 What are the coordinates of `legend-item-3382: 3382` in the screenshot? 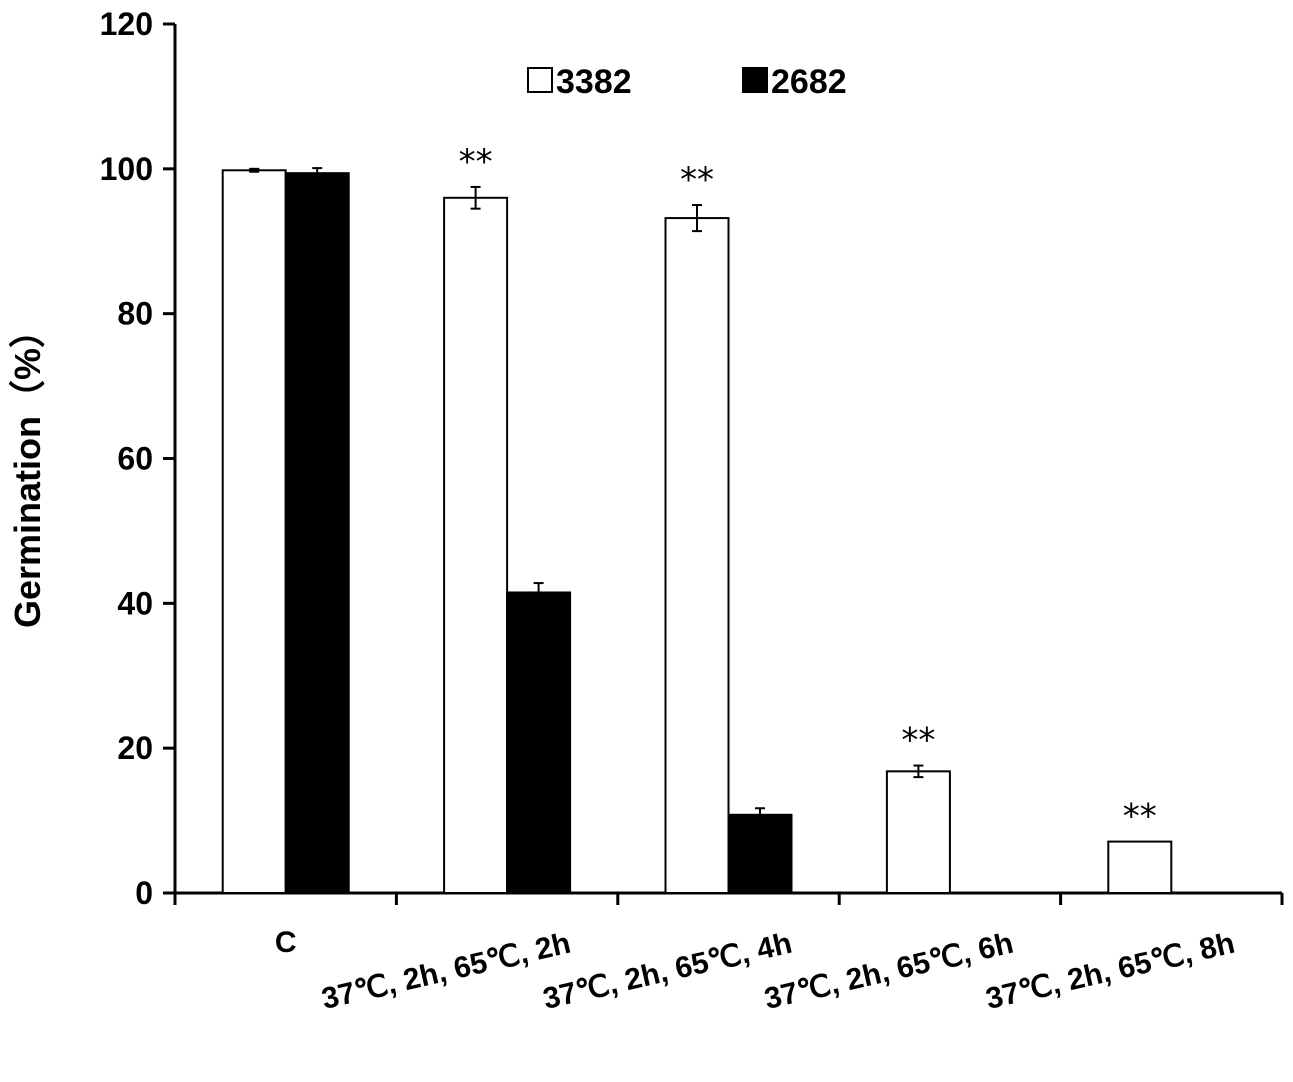 It's located at (579, 82).